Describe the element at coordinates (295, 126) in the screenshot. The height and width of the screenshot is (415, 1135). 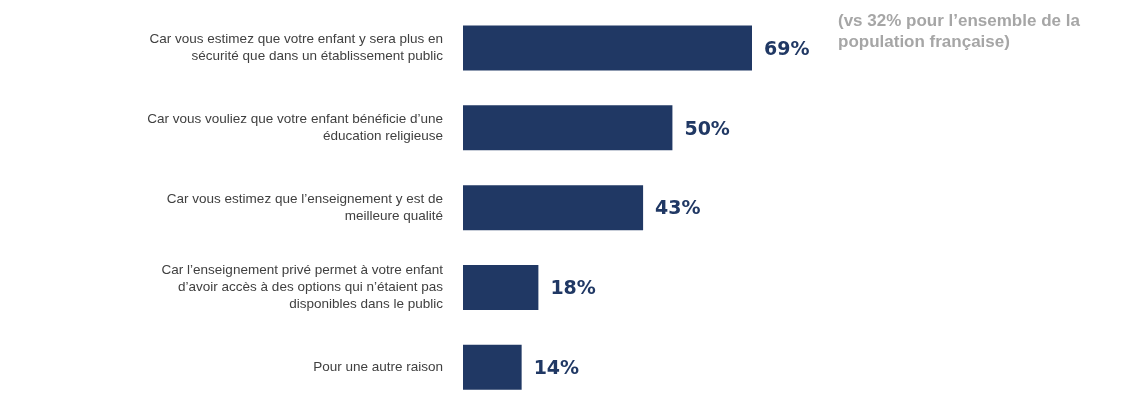
I see `y-tick-label: Car vous vouliez que votre enfant bénéficie d’une éducation religieuse` at that location.